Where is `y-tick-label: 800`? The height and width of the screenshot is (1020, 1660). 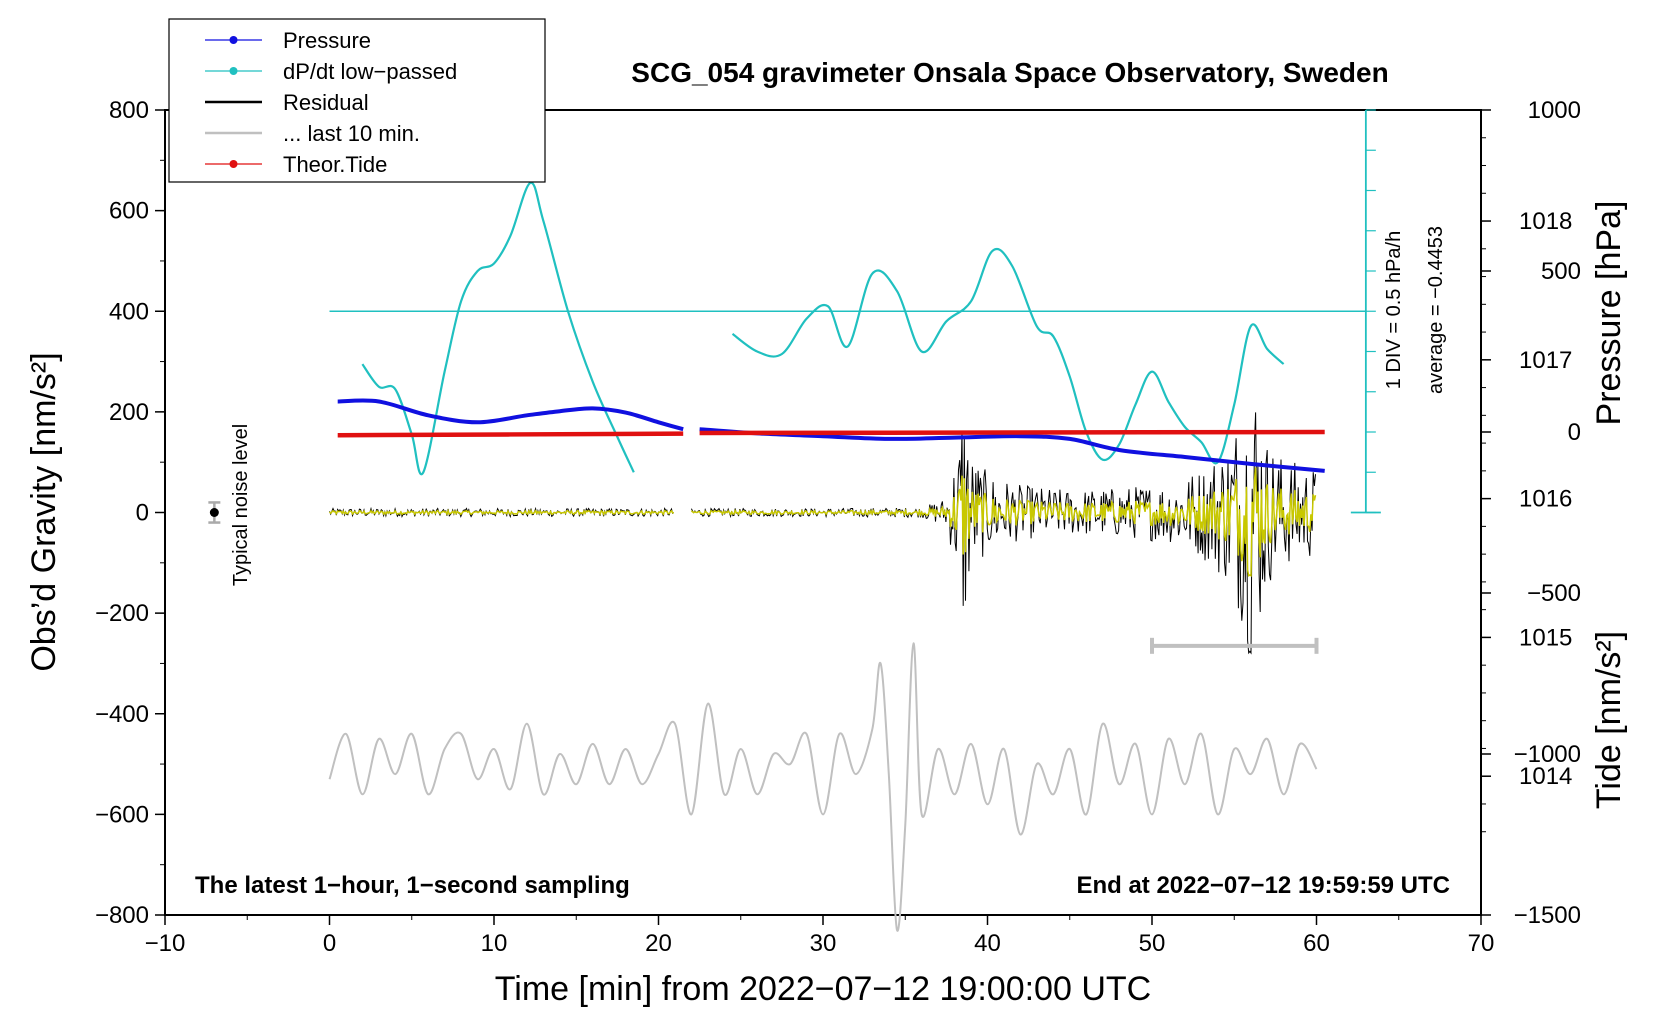 y-tick-label: 800 is located at coordinates (129, 110).